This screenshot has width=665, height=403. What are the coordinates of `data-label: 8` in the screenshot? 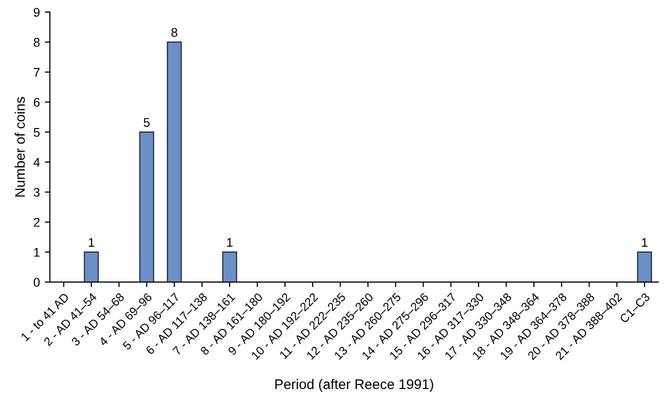 It's located at (174, 32).